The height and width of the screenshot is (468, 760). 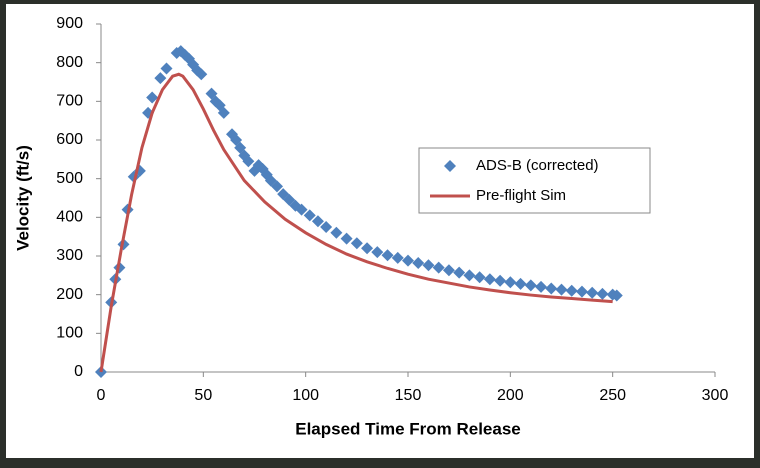 What do you see at coordinates (69, 255) in the screenshot?
I see `y-tick-label: 300` at bounding box center [69, 255].